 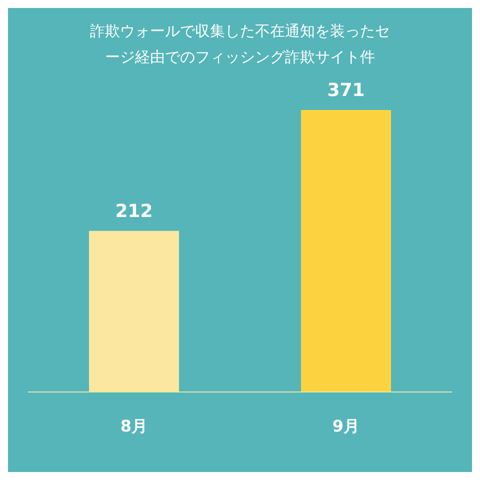 What do you see at coordinates (134, 211) in the screenshot?
I see `data-label: 212` at bounding box center [134, 211].